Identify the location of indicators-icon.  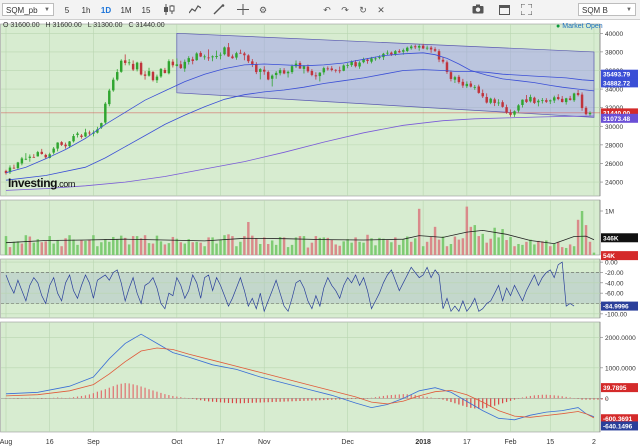
(195, 9).